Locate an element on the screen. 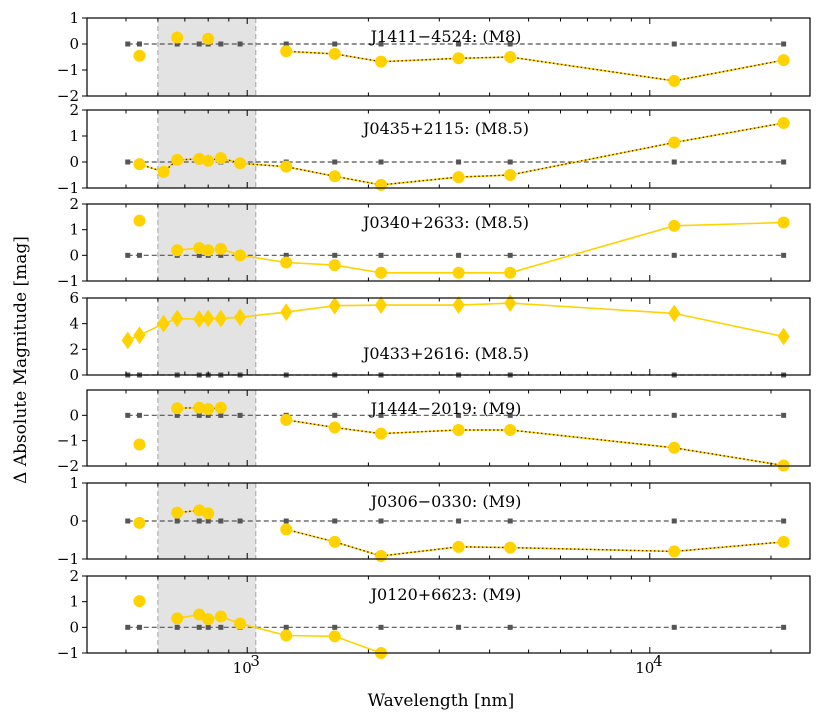 The image size is (830, 720). panel-label: J0340+2633: (M8.5) is located at coordinates (445, 222).